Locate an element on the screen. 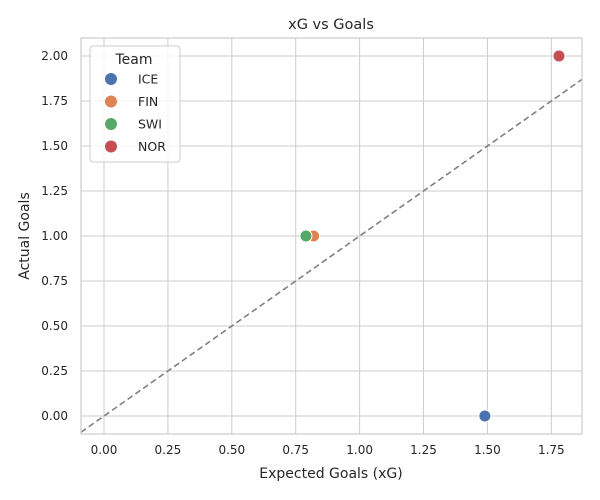 The width and height of the screenshot is (600, 500). legend-label-ice: ICE is located at coordinates (148, 79).